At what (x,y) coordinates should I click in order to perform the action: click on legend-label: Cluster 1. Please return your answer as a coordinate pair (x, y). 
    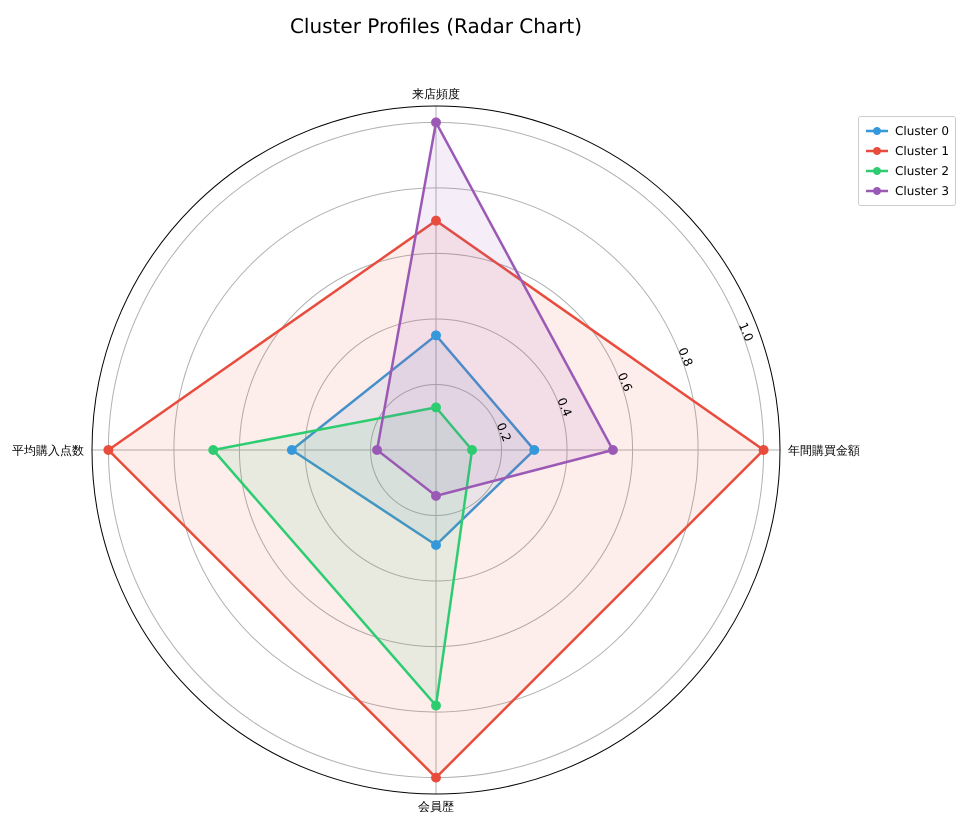
    Looking at the image, I should click on (922, 151).